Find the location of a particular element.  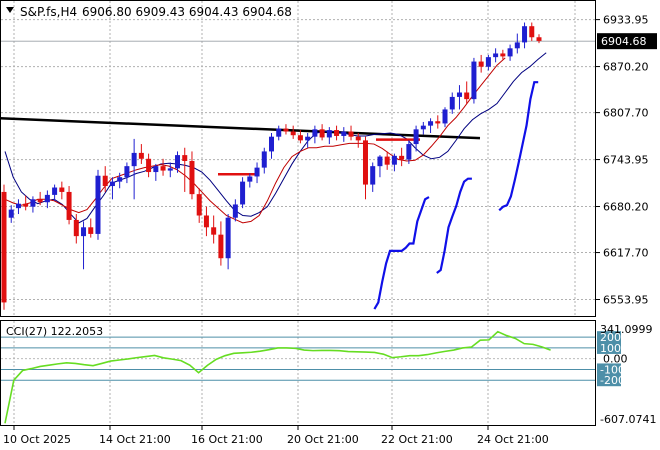

cci-level-label: -200 is located at coordinates (612, 380).